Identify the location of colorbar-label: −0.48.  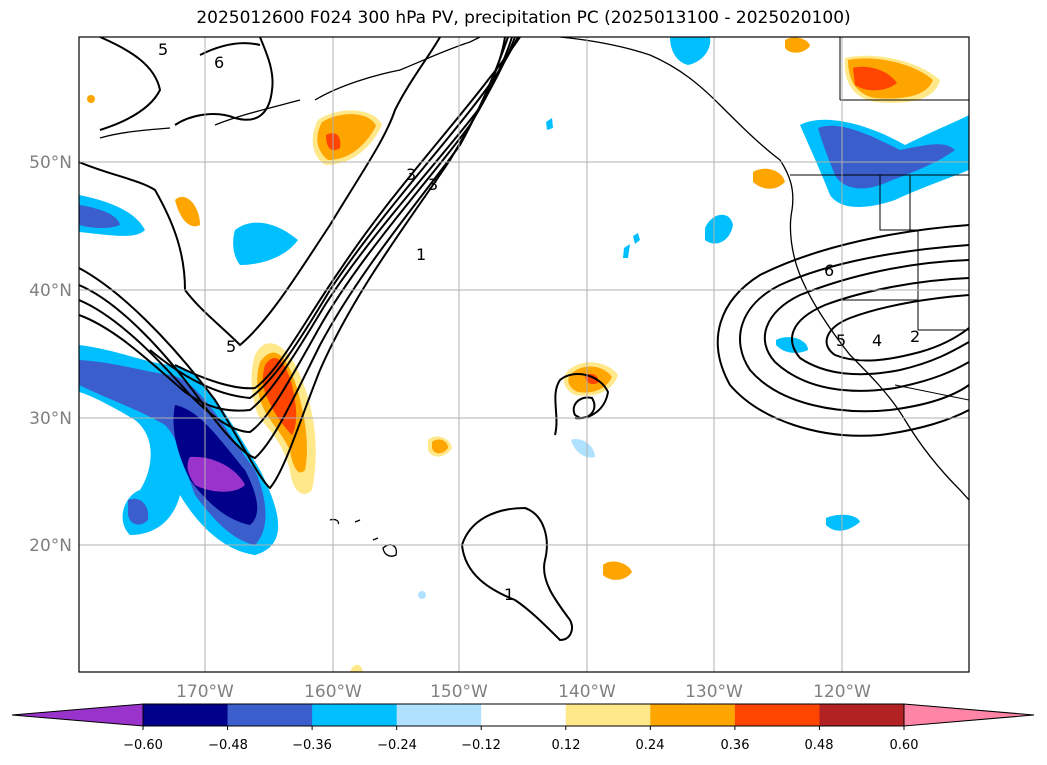
(228, 745).